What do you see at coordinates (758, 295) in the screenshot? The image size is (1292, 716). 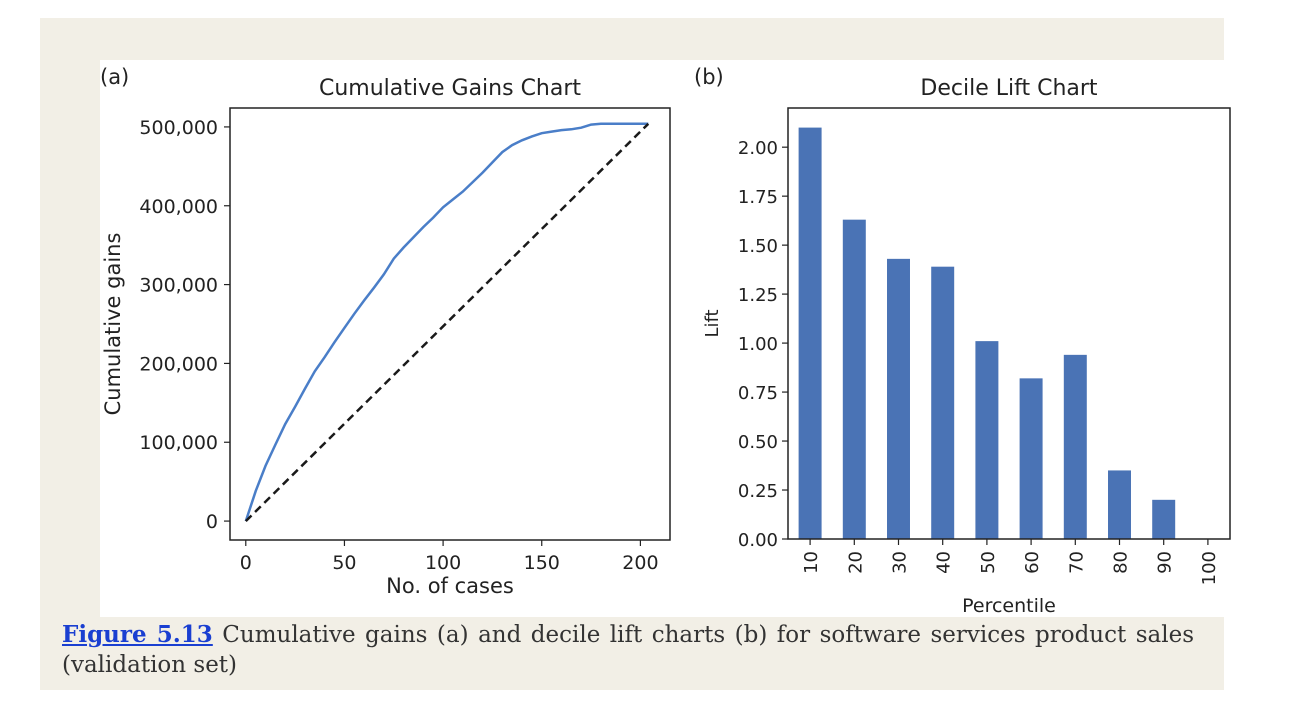 I see `y-tick-label-b: 1.25` at bounding box center [758, 295].